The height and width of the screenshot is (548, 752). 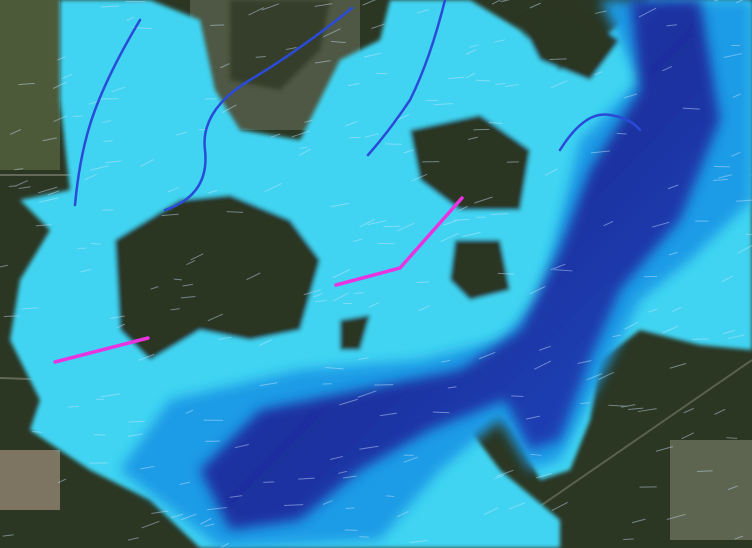 I want to click on field-patch, so click(x=30, y=85).